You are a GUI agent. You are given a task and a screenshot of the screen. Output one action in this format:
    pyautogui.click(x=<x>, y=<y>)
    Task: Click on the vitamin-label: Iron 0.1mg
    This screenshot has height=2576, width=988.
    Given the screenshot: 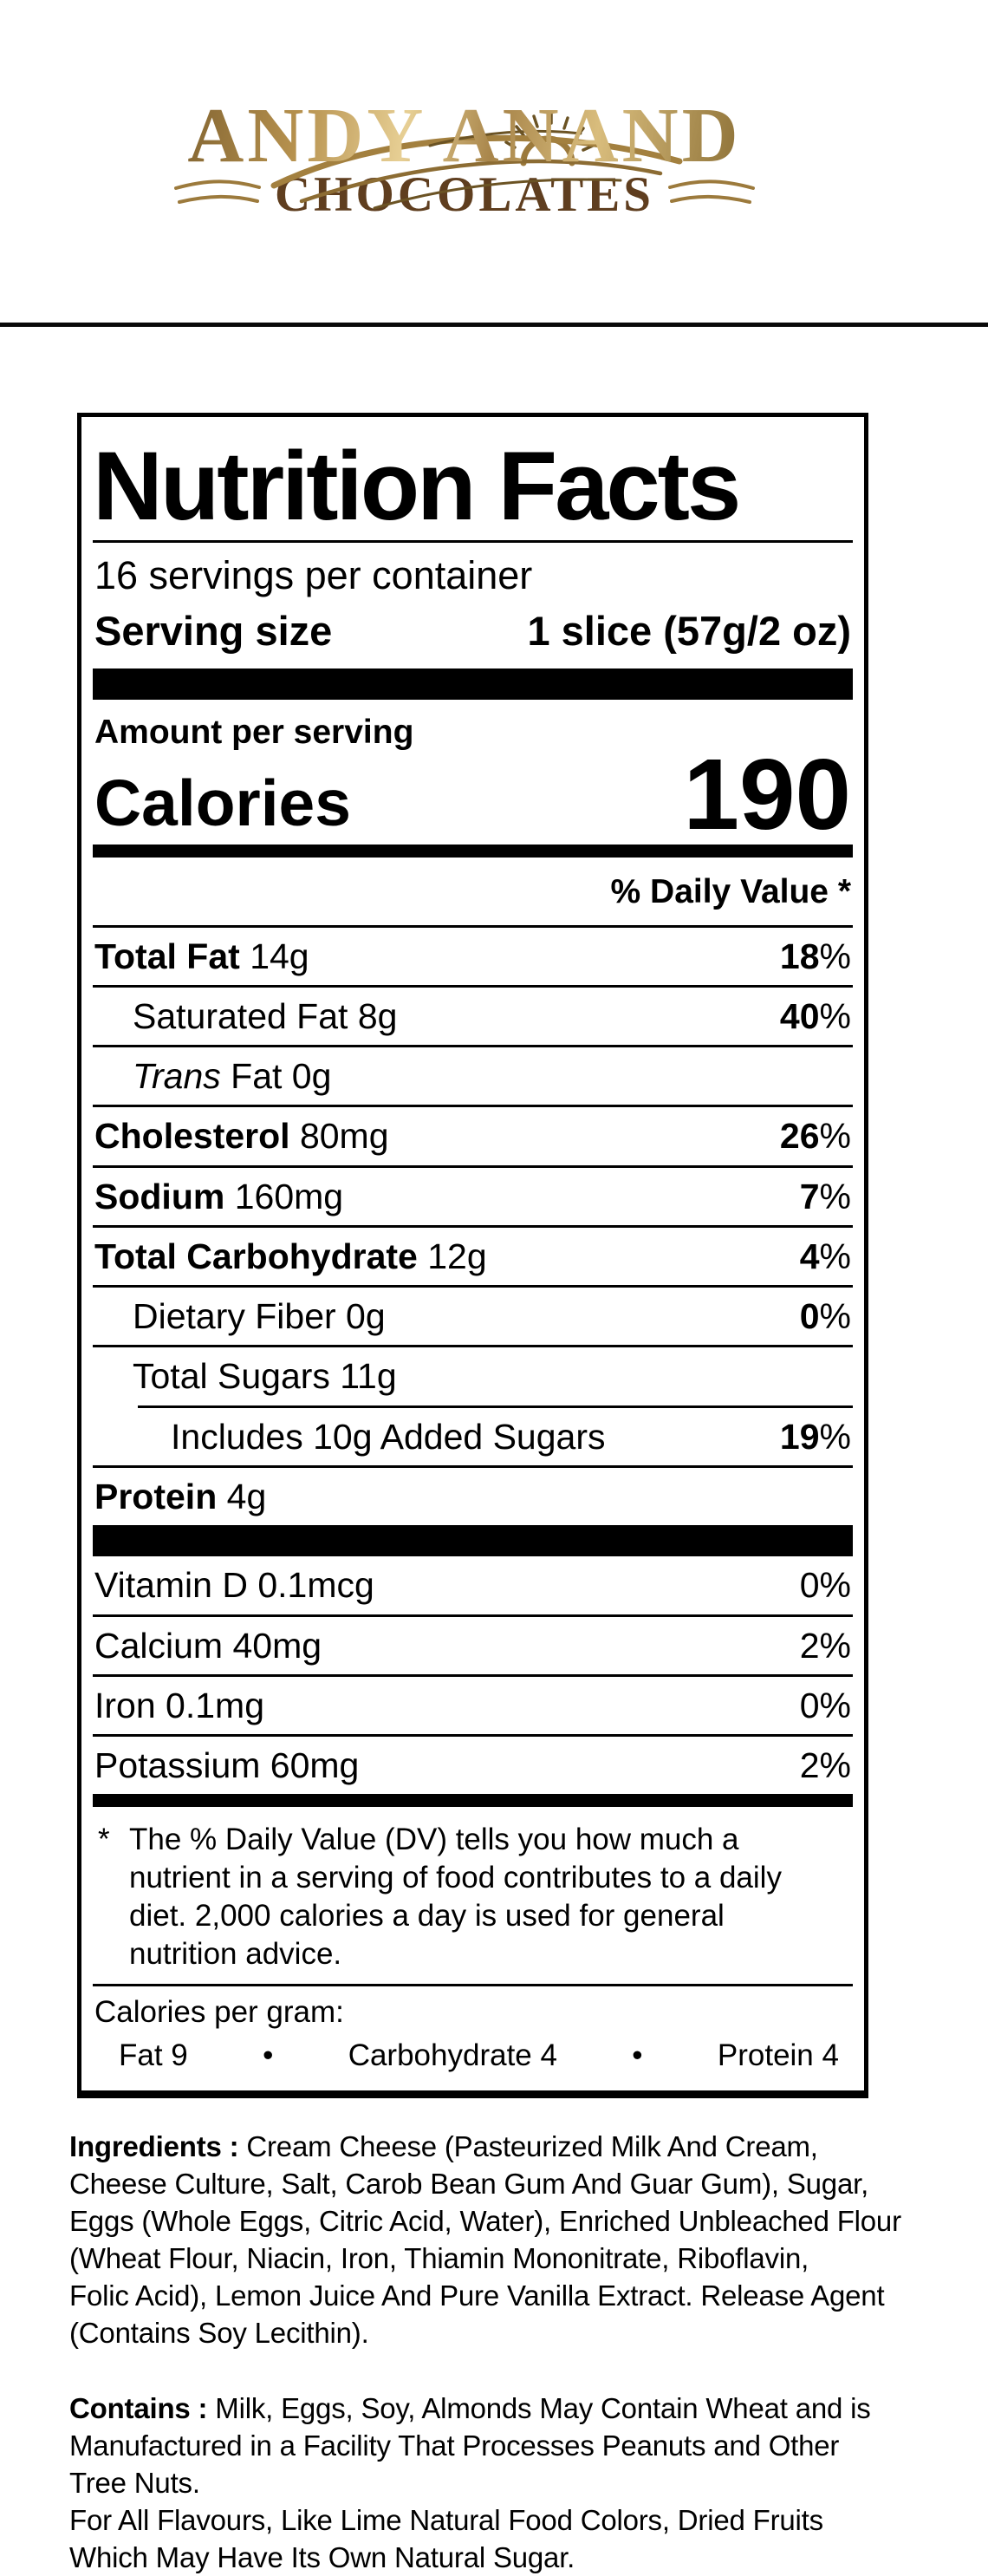 What is the action you would take?
    pyautogui.click(x=179, y=1705)
    